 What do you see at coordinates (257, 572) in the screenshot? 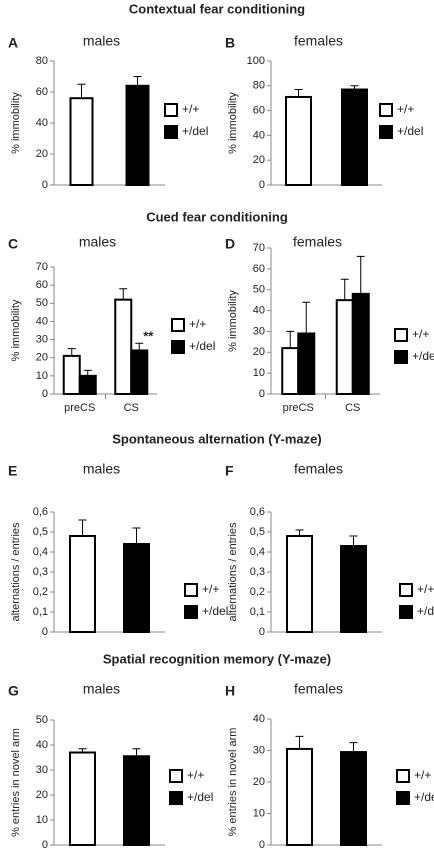
I see `y-tick-label: 0,3` at bounding box center [257, 572].